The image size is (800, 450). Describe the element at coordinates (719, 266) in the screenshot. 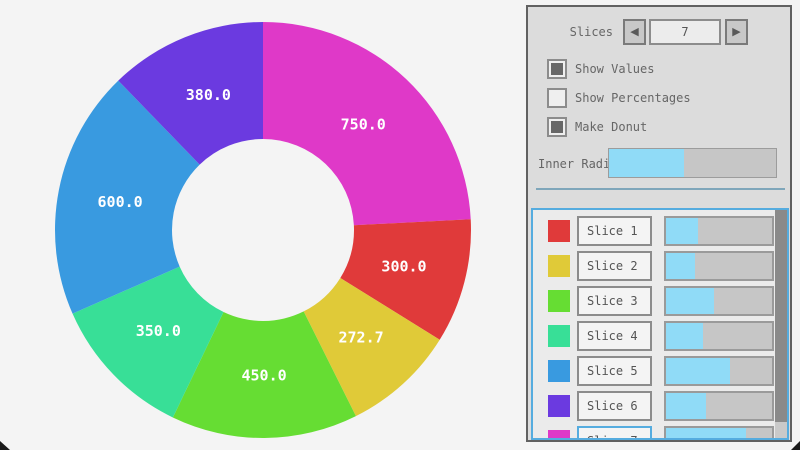

I see `slice-2-value-slider` at that location.